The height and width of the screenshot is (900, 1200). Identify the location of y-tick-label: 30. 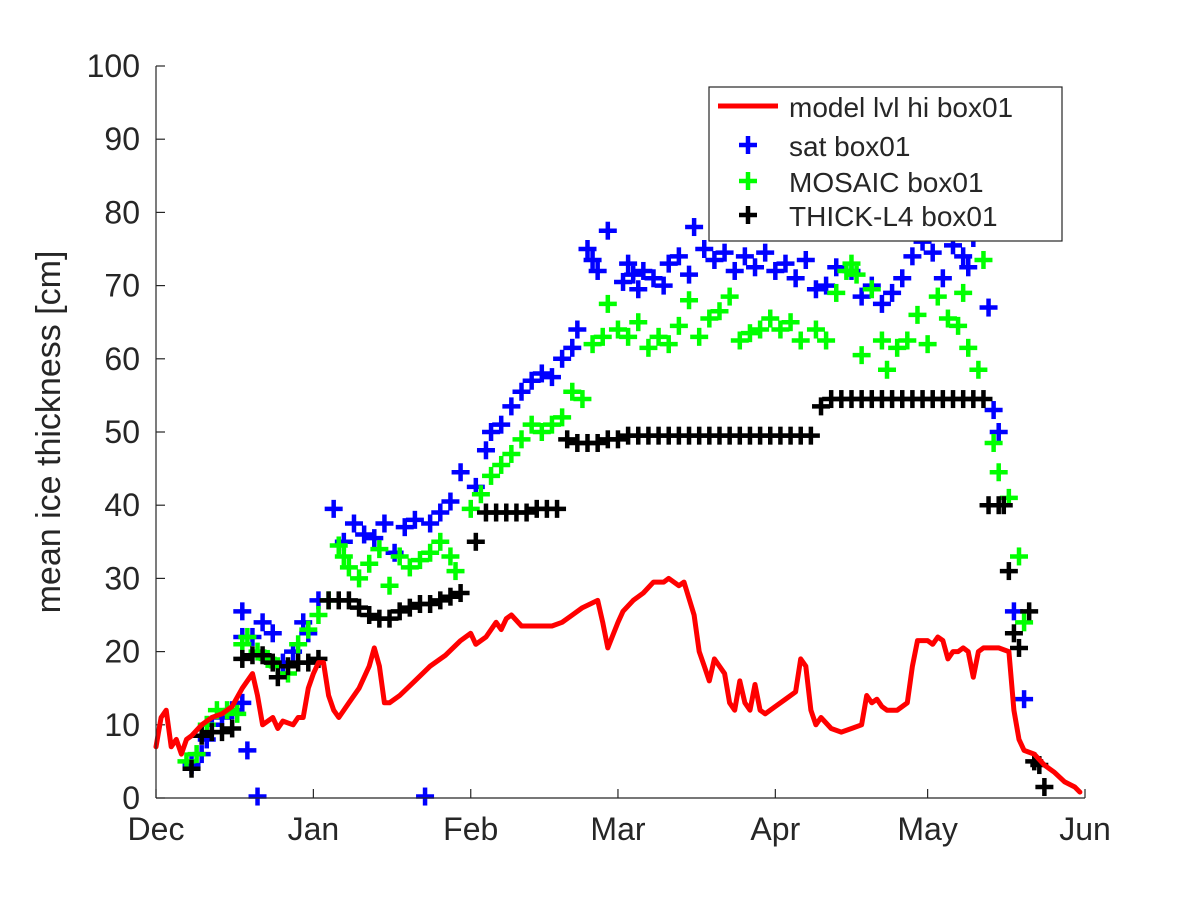
(122, 578).